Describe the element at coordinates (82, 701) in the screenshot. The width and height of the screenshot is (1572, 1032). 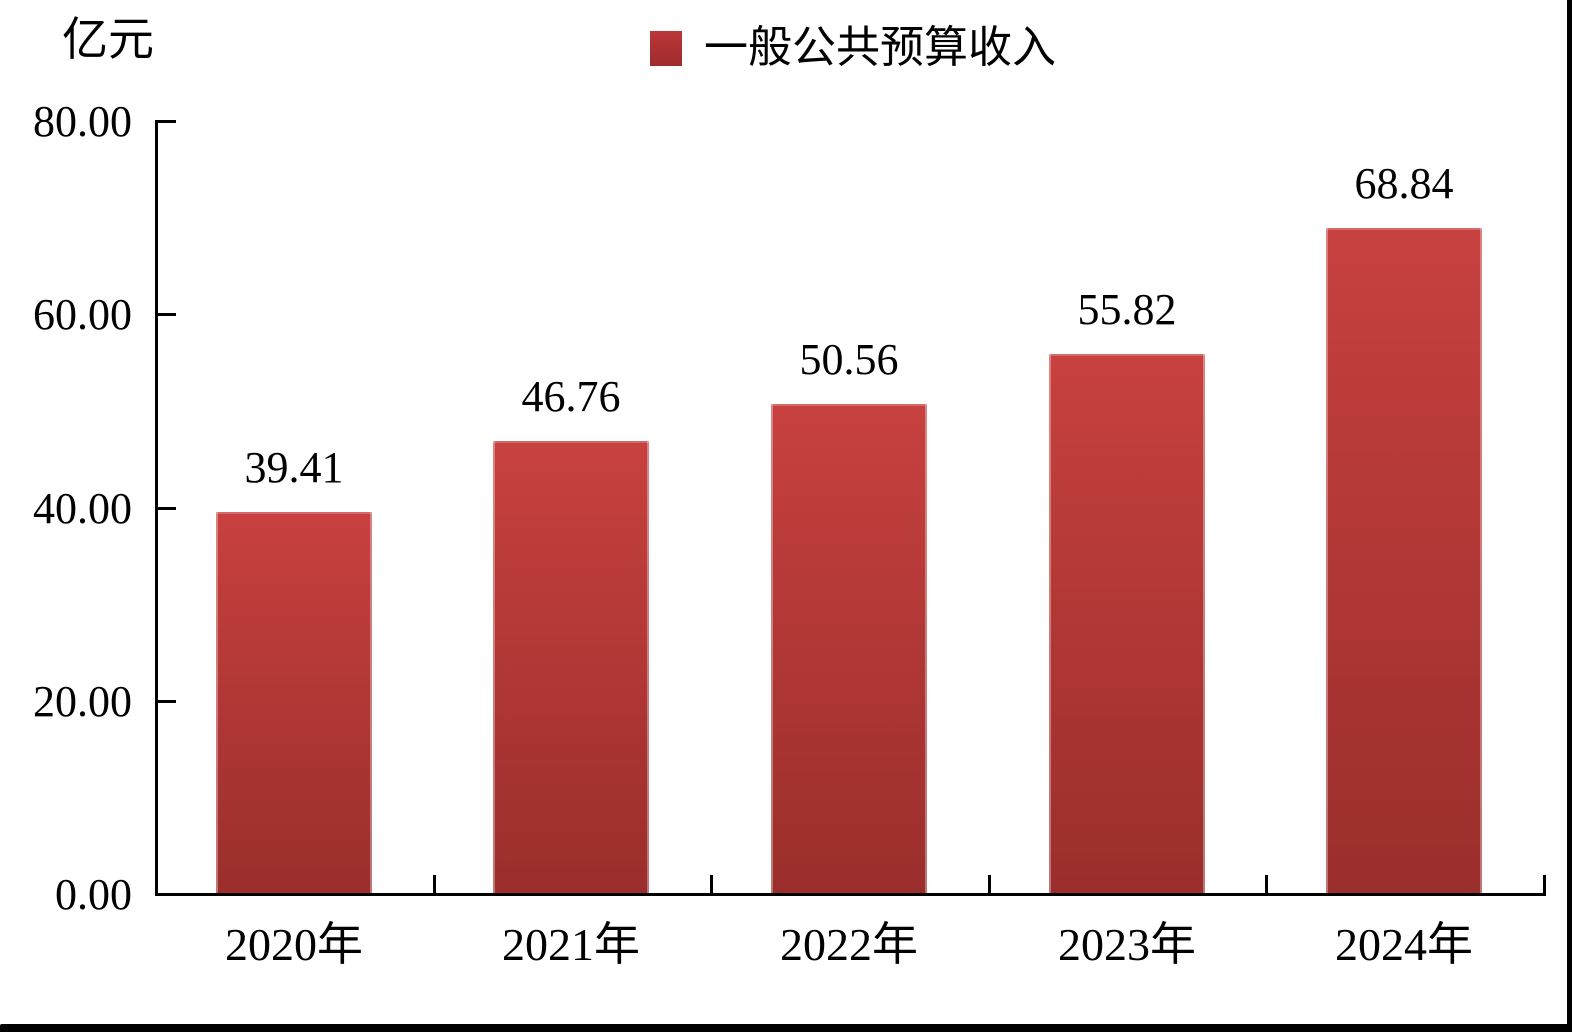
I see `y-tick-label: 20.00` at that location.